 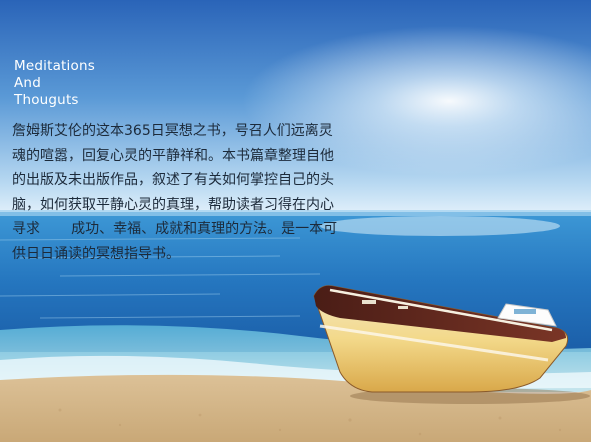 I want to click on description-line-5: 寻求 成功、幸福、成就和真理的方法。是一本可, so click(x=175, y=229).